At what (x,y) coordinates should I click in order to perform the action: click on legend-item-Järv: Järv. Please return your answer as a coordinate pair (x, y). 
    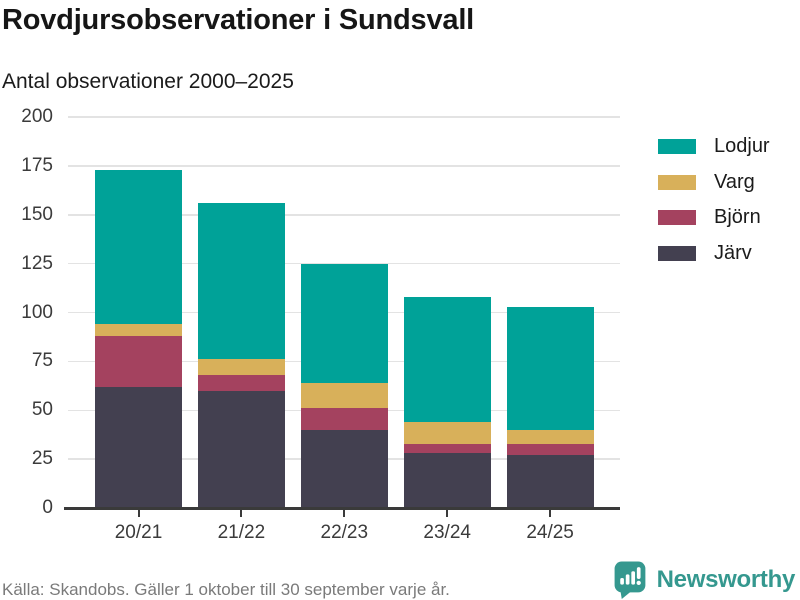
    Looking at the image, I should click on (714, 253).